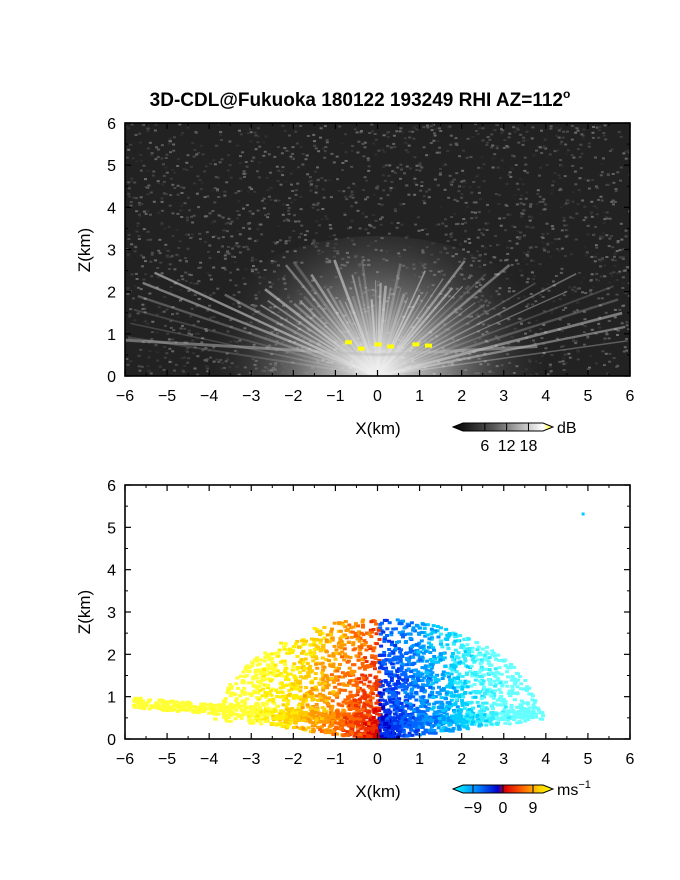 The height and width of the screenshot is (880, 680). I want to click on reflectivity-xtick-label: 6, so click(630, 396).